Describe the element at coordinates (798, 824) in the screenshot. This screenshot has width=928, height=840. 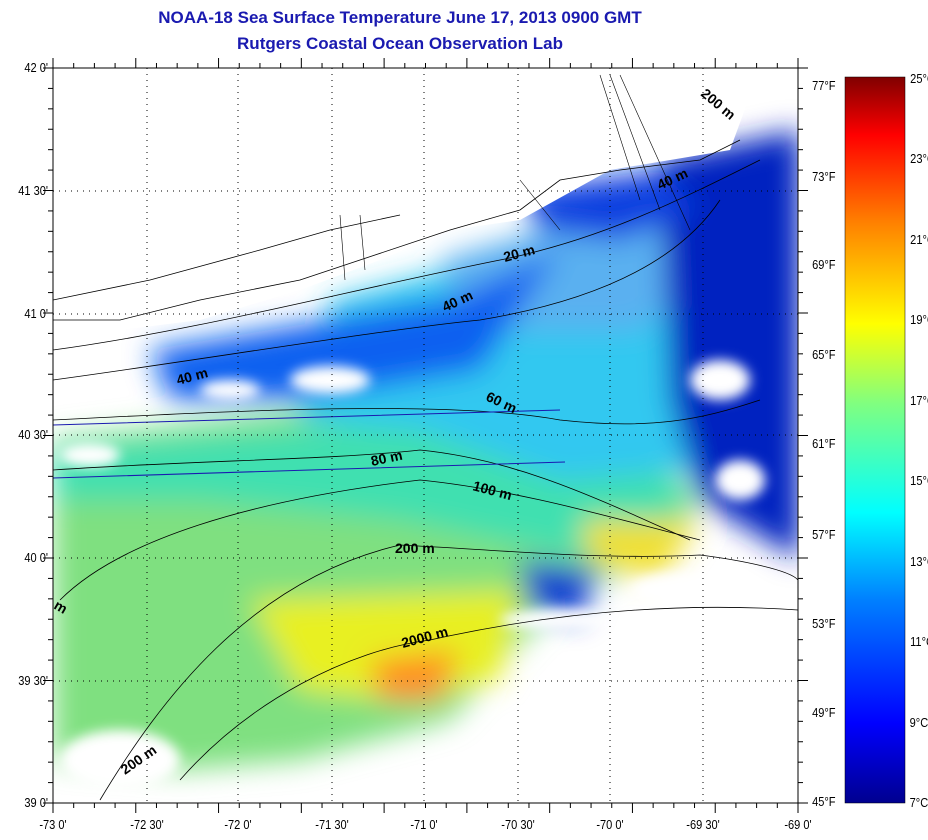
I see `lon-label: -69 0'` at that location.